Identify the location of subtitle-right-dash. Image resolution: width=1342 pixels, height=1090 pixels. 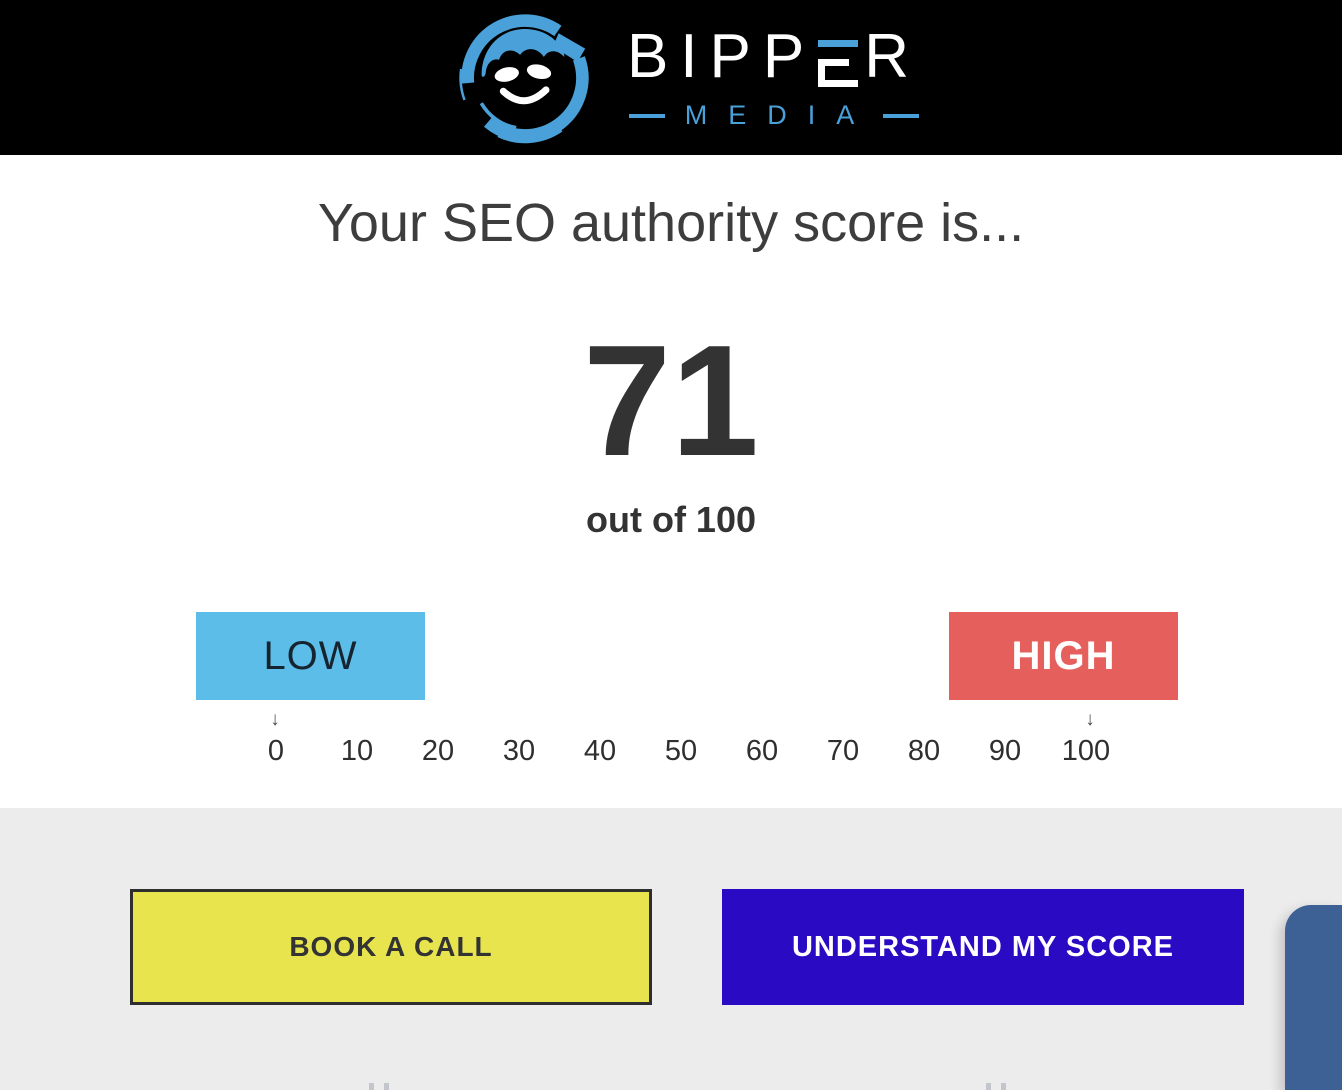
(901, 115).